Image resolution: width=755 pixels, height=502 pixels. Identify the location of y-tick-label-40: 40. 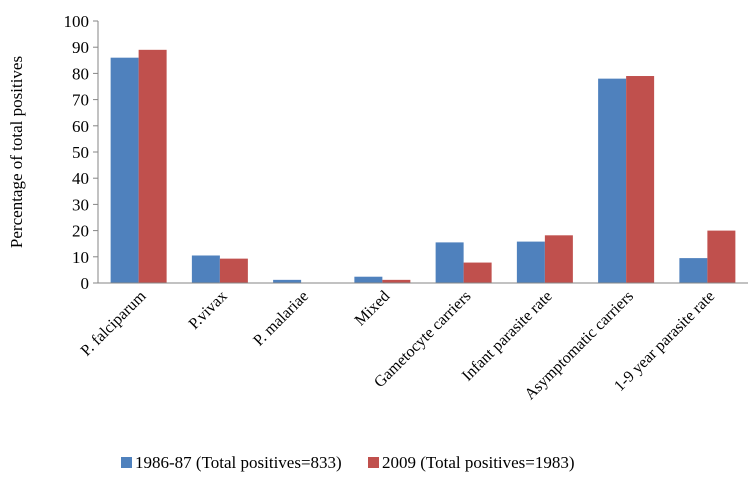
(80, 178).